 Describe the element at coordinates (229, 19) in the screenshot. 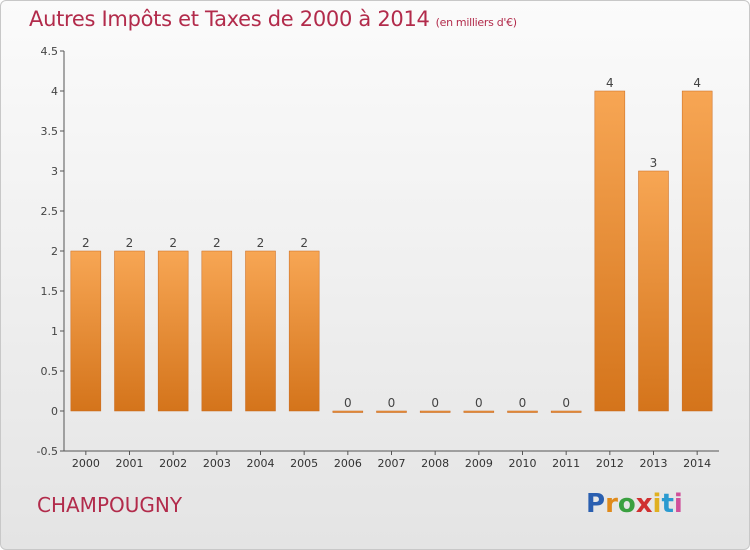

I see `chart-title-text: Autres Impôts et Taxes de 2000 à 2014` at that location.